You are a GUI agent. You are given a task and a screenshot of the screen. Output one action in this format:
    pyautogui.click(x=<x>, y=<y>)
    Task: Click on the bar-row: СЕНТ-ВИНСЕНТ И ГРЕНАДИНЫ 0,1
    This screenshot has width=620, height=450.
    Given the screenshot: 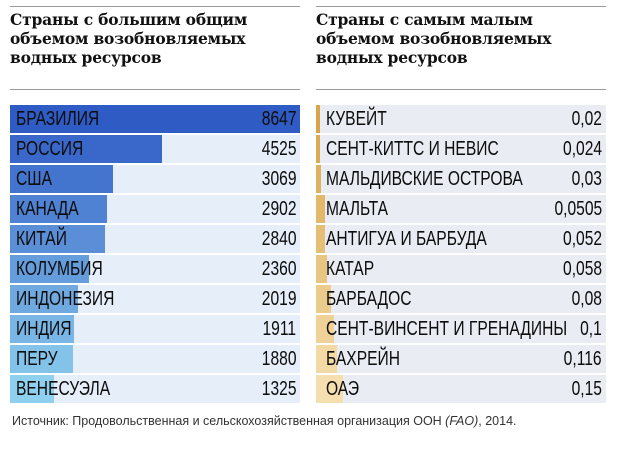 What is the action you would take?
    pyautogui.click(x=461, y=329)
    